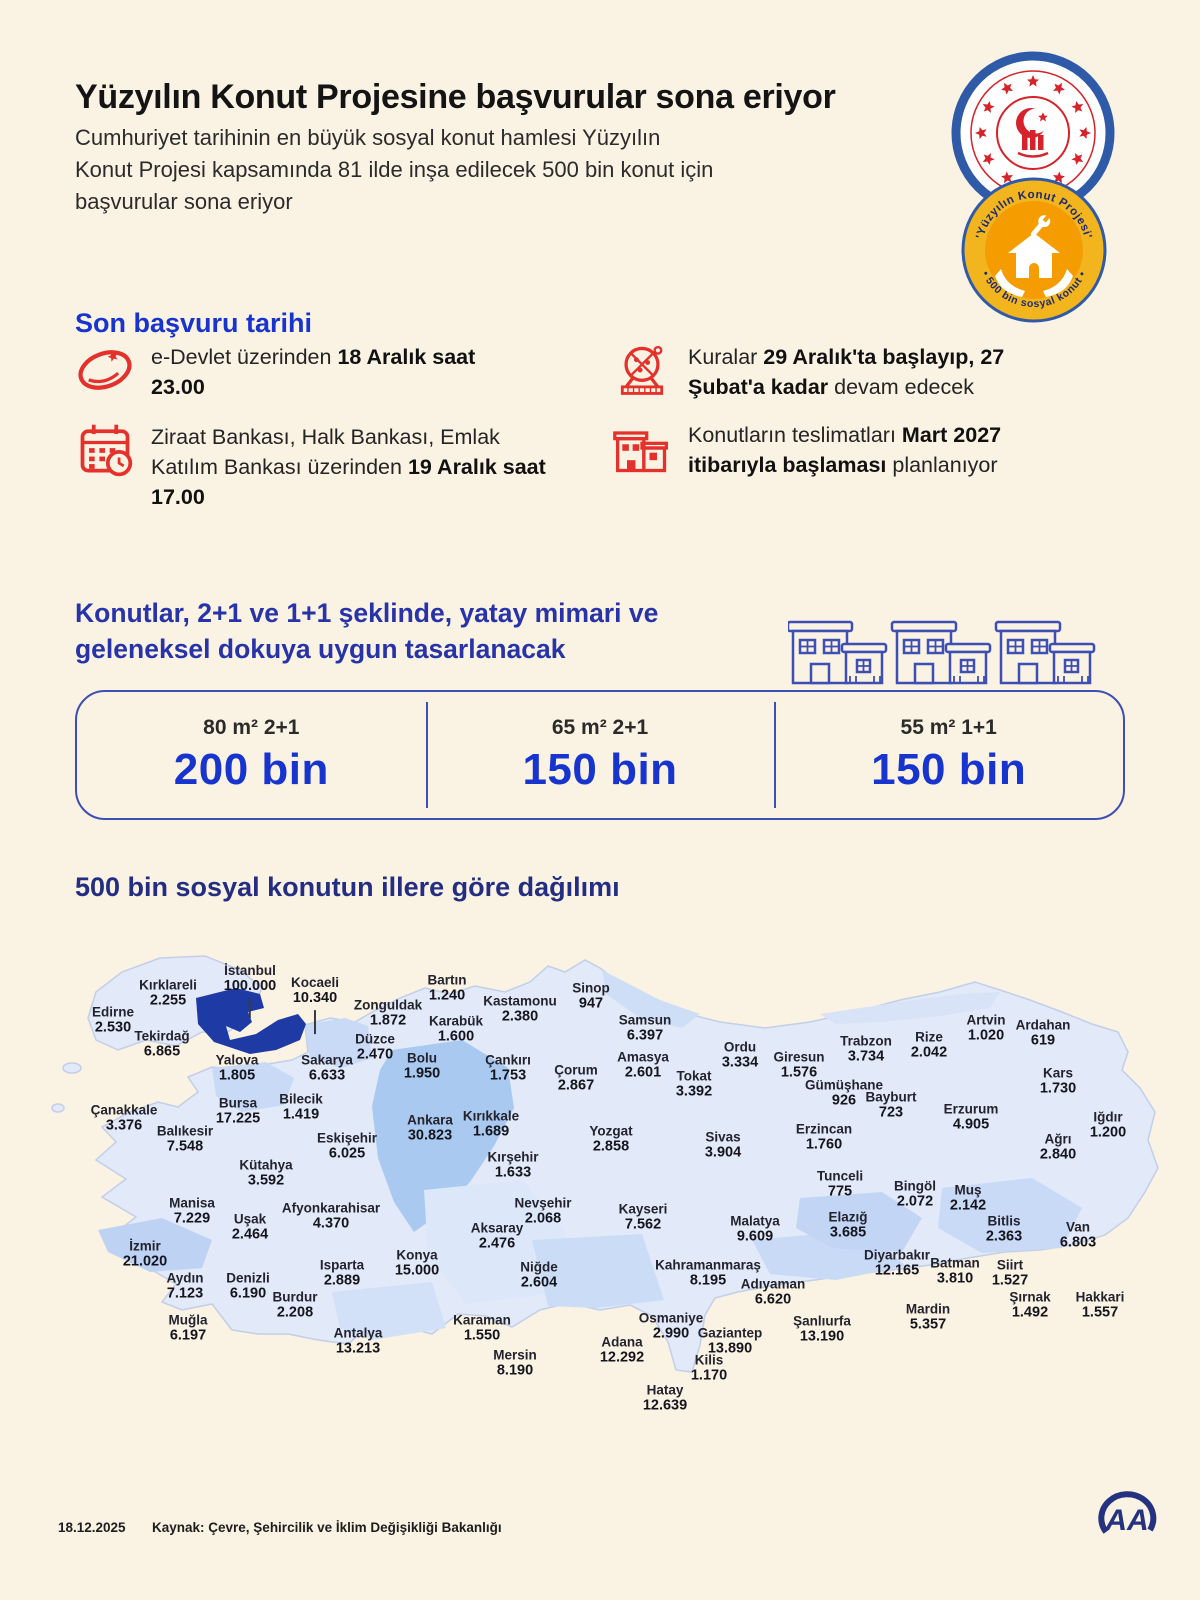 This screenshot has height=1600, width=1200. What do you see at coordinates (389, 1311) in the screenshot?
I see `region-antalya` at bounding box center [389, 1311].